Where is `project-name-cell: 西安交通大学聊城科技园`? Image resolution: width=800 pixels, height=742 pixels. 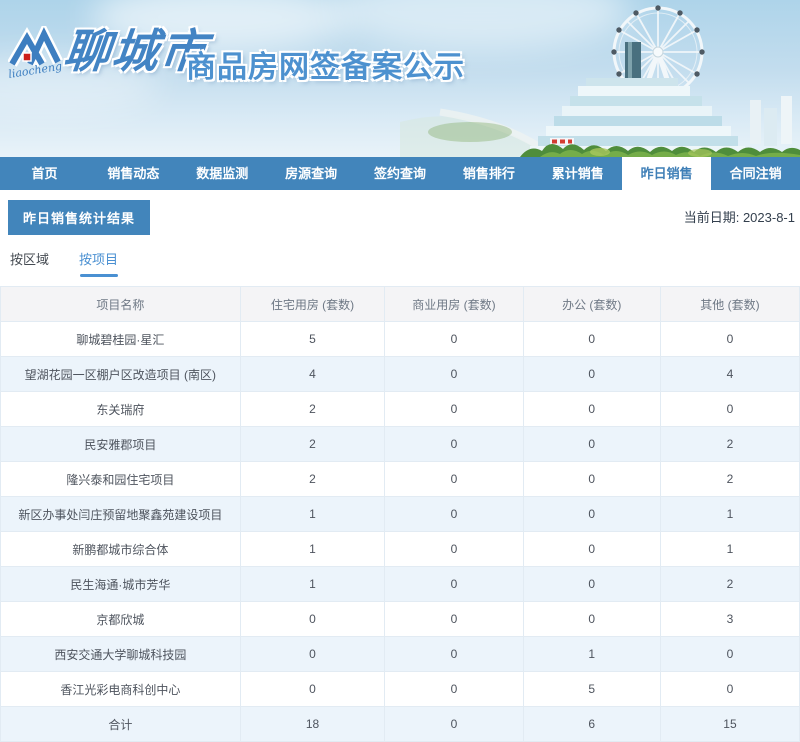 project-name-cell: 西安交通大学聊城科技园 is located at coordinates (120, 654).